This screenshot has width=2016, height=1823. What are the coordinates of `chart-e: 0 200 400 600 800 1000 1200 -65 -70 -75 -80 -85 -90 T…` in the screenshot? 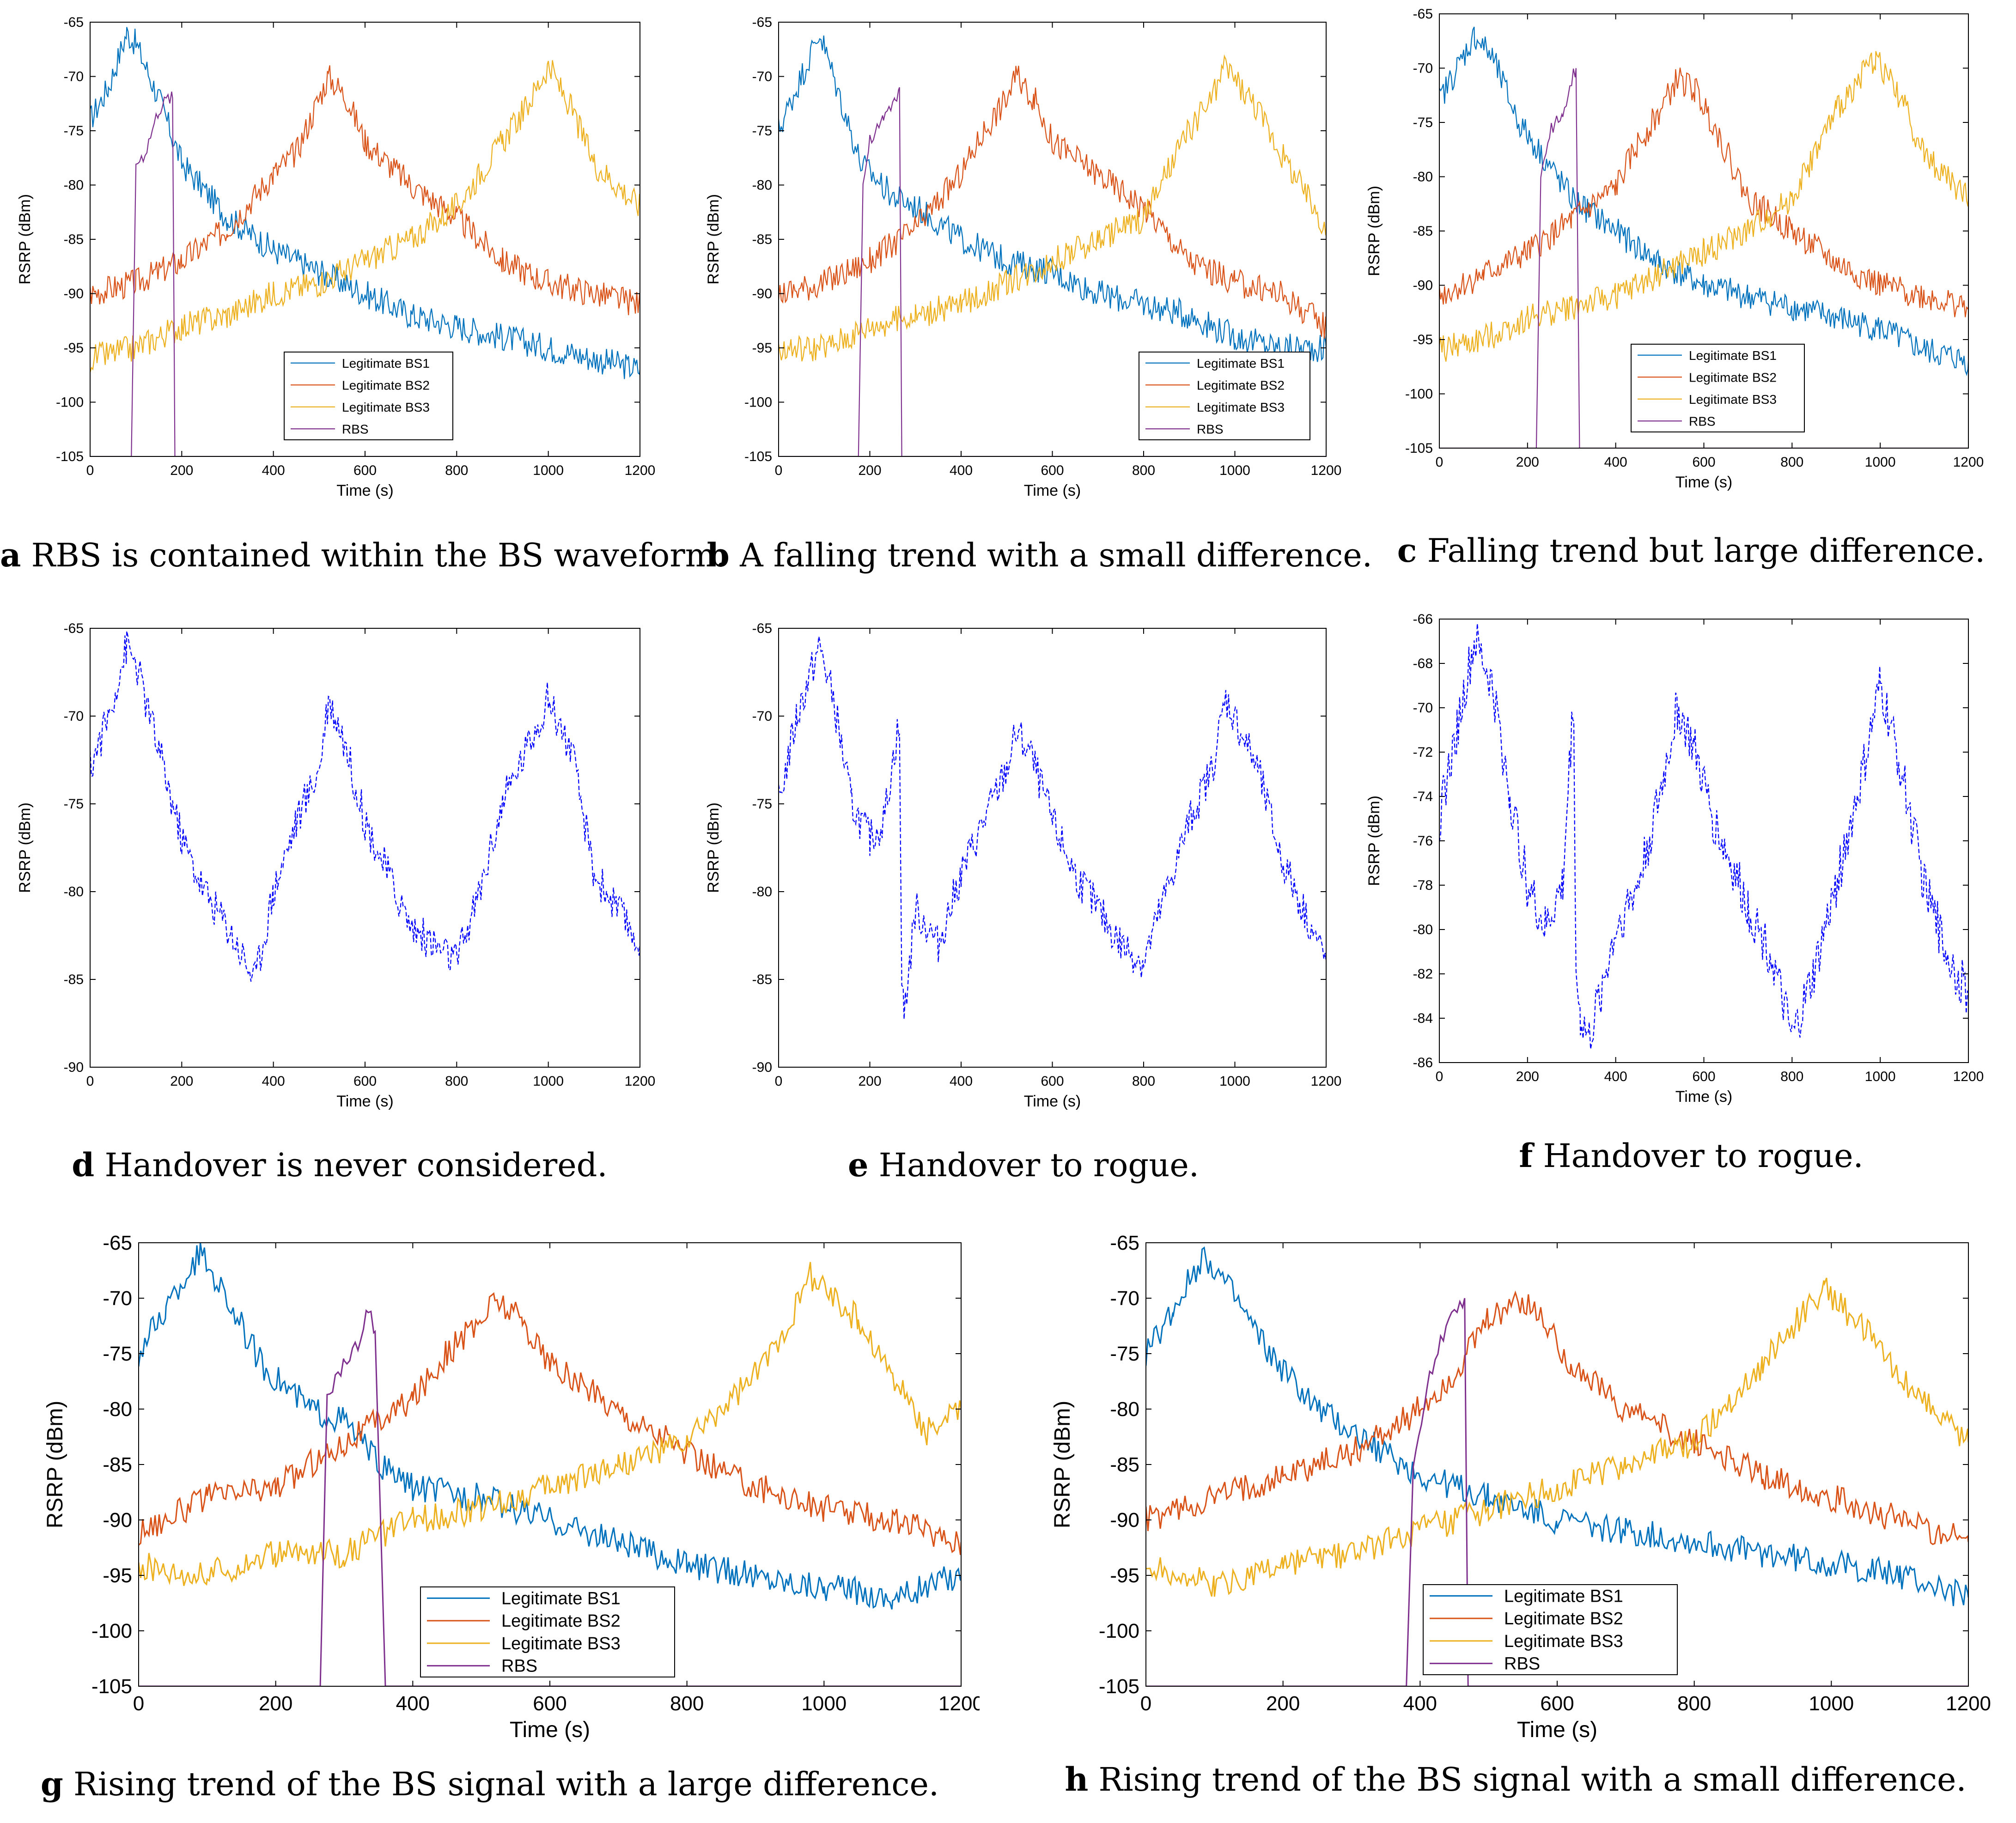 It's located at (1023, 865).